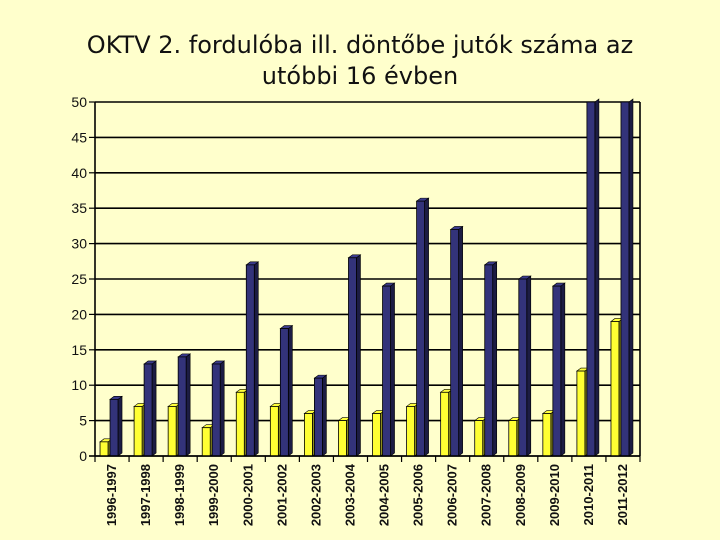 The height and width of the screenshot is (540, 720). What do you see at coordinates (116, 426) in the screenshot?
I see `bar-1996-1997-s2` at bounding box center [116, 426].